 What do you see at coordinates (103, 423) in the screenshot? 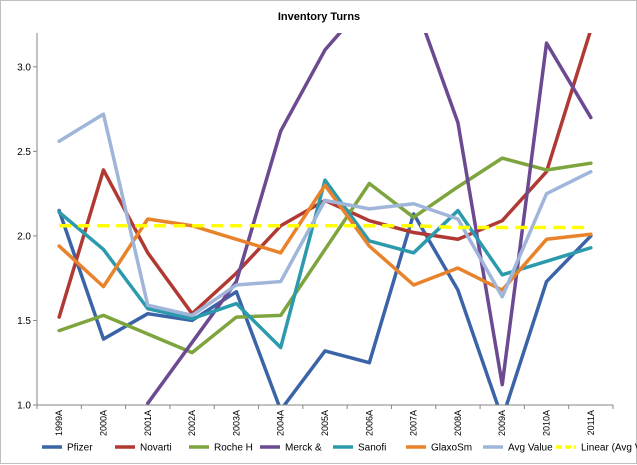
I see `x-tick-label: 2000A` at bounding box center [103, 423].